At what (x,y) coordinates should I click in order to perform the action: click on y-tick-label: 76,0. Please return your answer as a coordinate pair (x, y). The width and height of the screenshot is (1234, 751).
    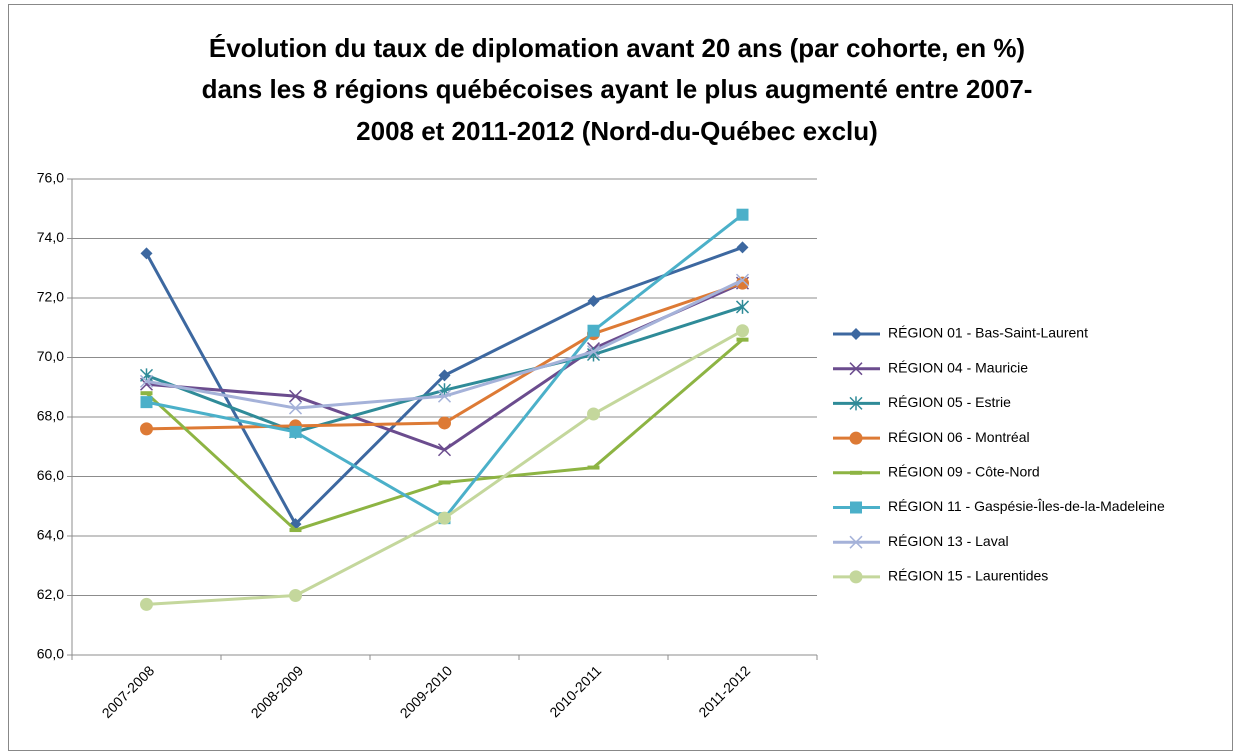
    Looking at the image, I should click on (50, 178).